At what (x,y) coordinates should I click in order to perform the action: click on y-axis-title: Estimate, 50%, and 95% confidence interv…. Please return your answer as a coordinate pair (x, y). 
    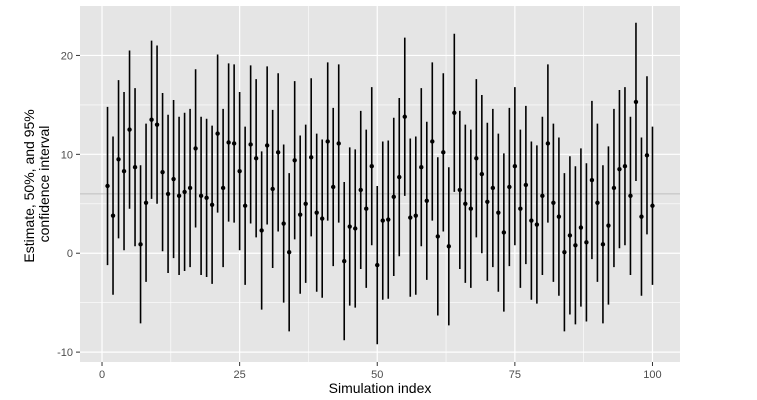
    Looking at the image, I should click on (36, 183).